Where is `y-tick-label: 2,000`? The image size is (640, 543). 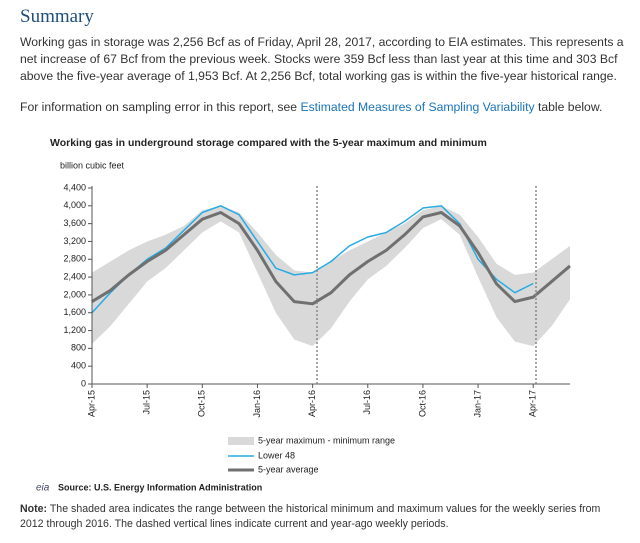 y-tick-label: 2,000 is located at coordinates (74, 294).